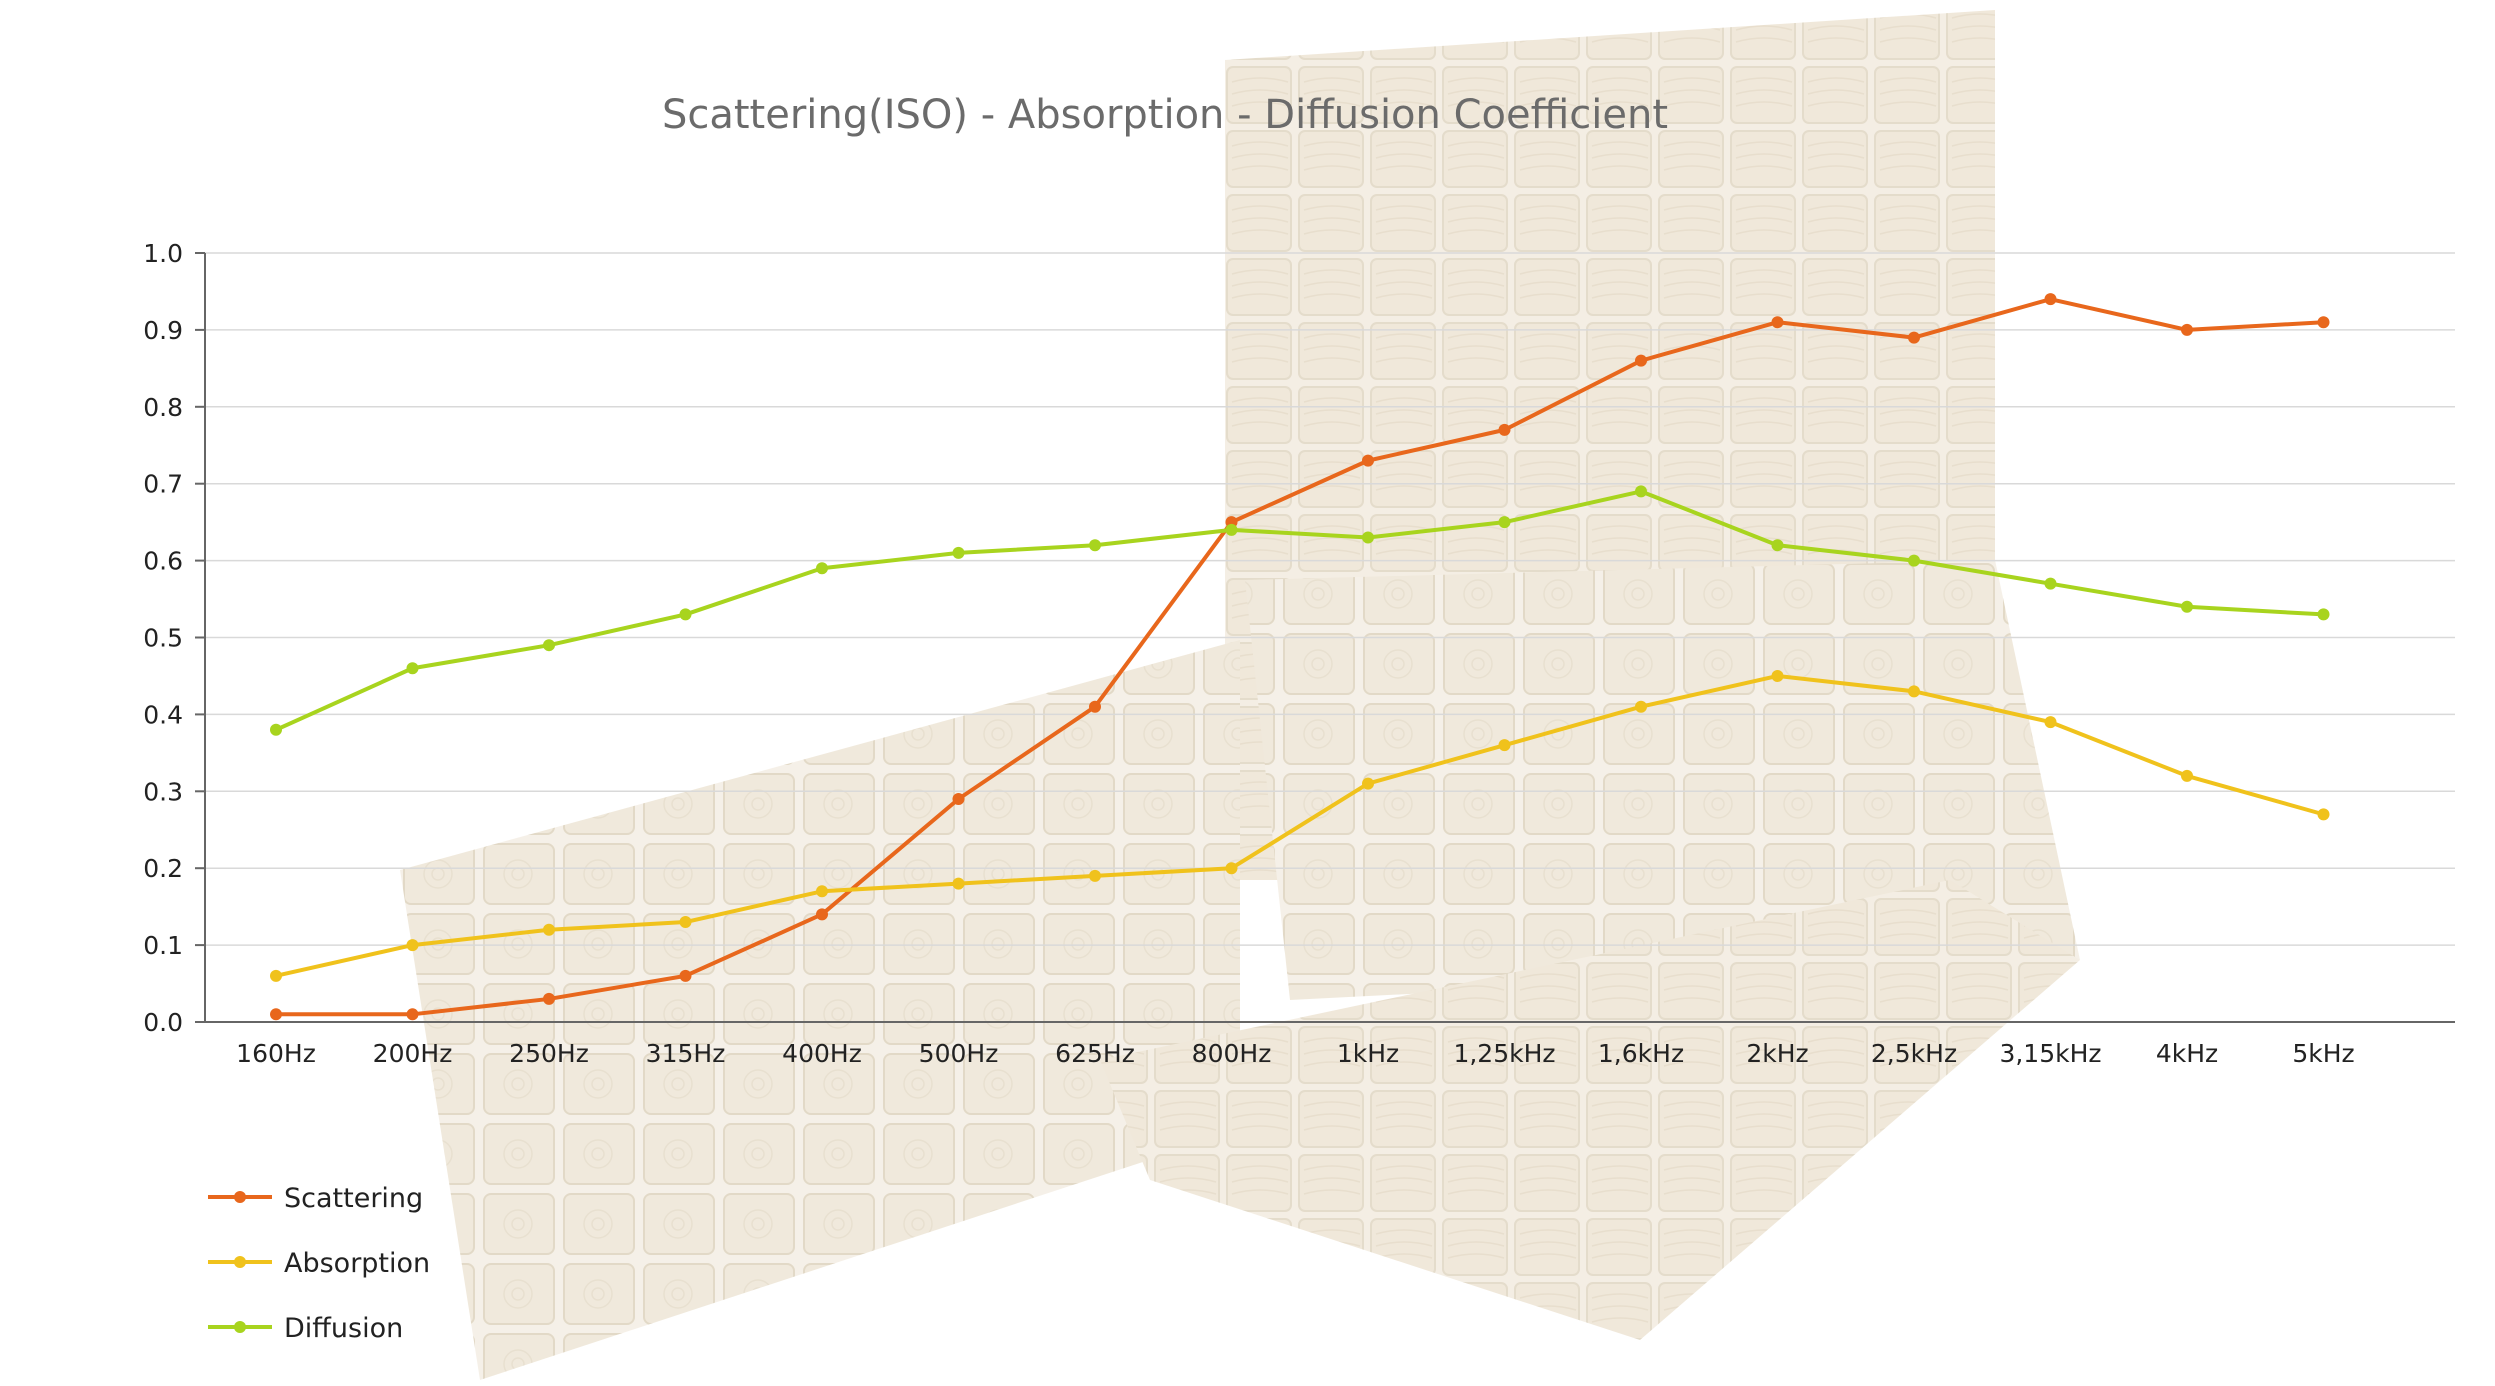 This screenshot has width=2495, height=1386. Describe the element at coordinates (1504, 1053) in the screenshot. I see `x-tick-label: 1,25kHz` at that location.